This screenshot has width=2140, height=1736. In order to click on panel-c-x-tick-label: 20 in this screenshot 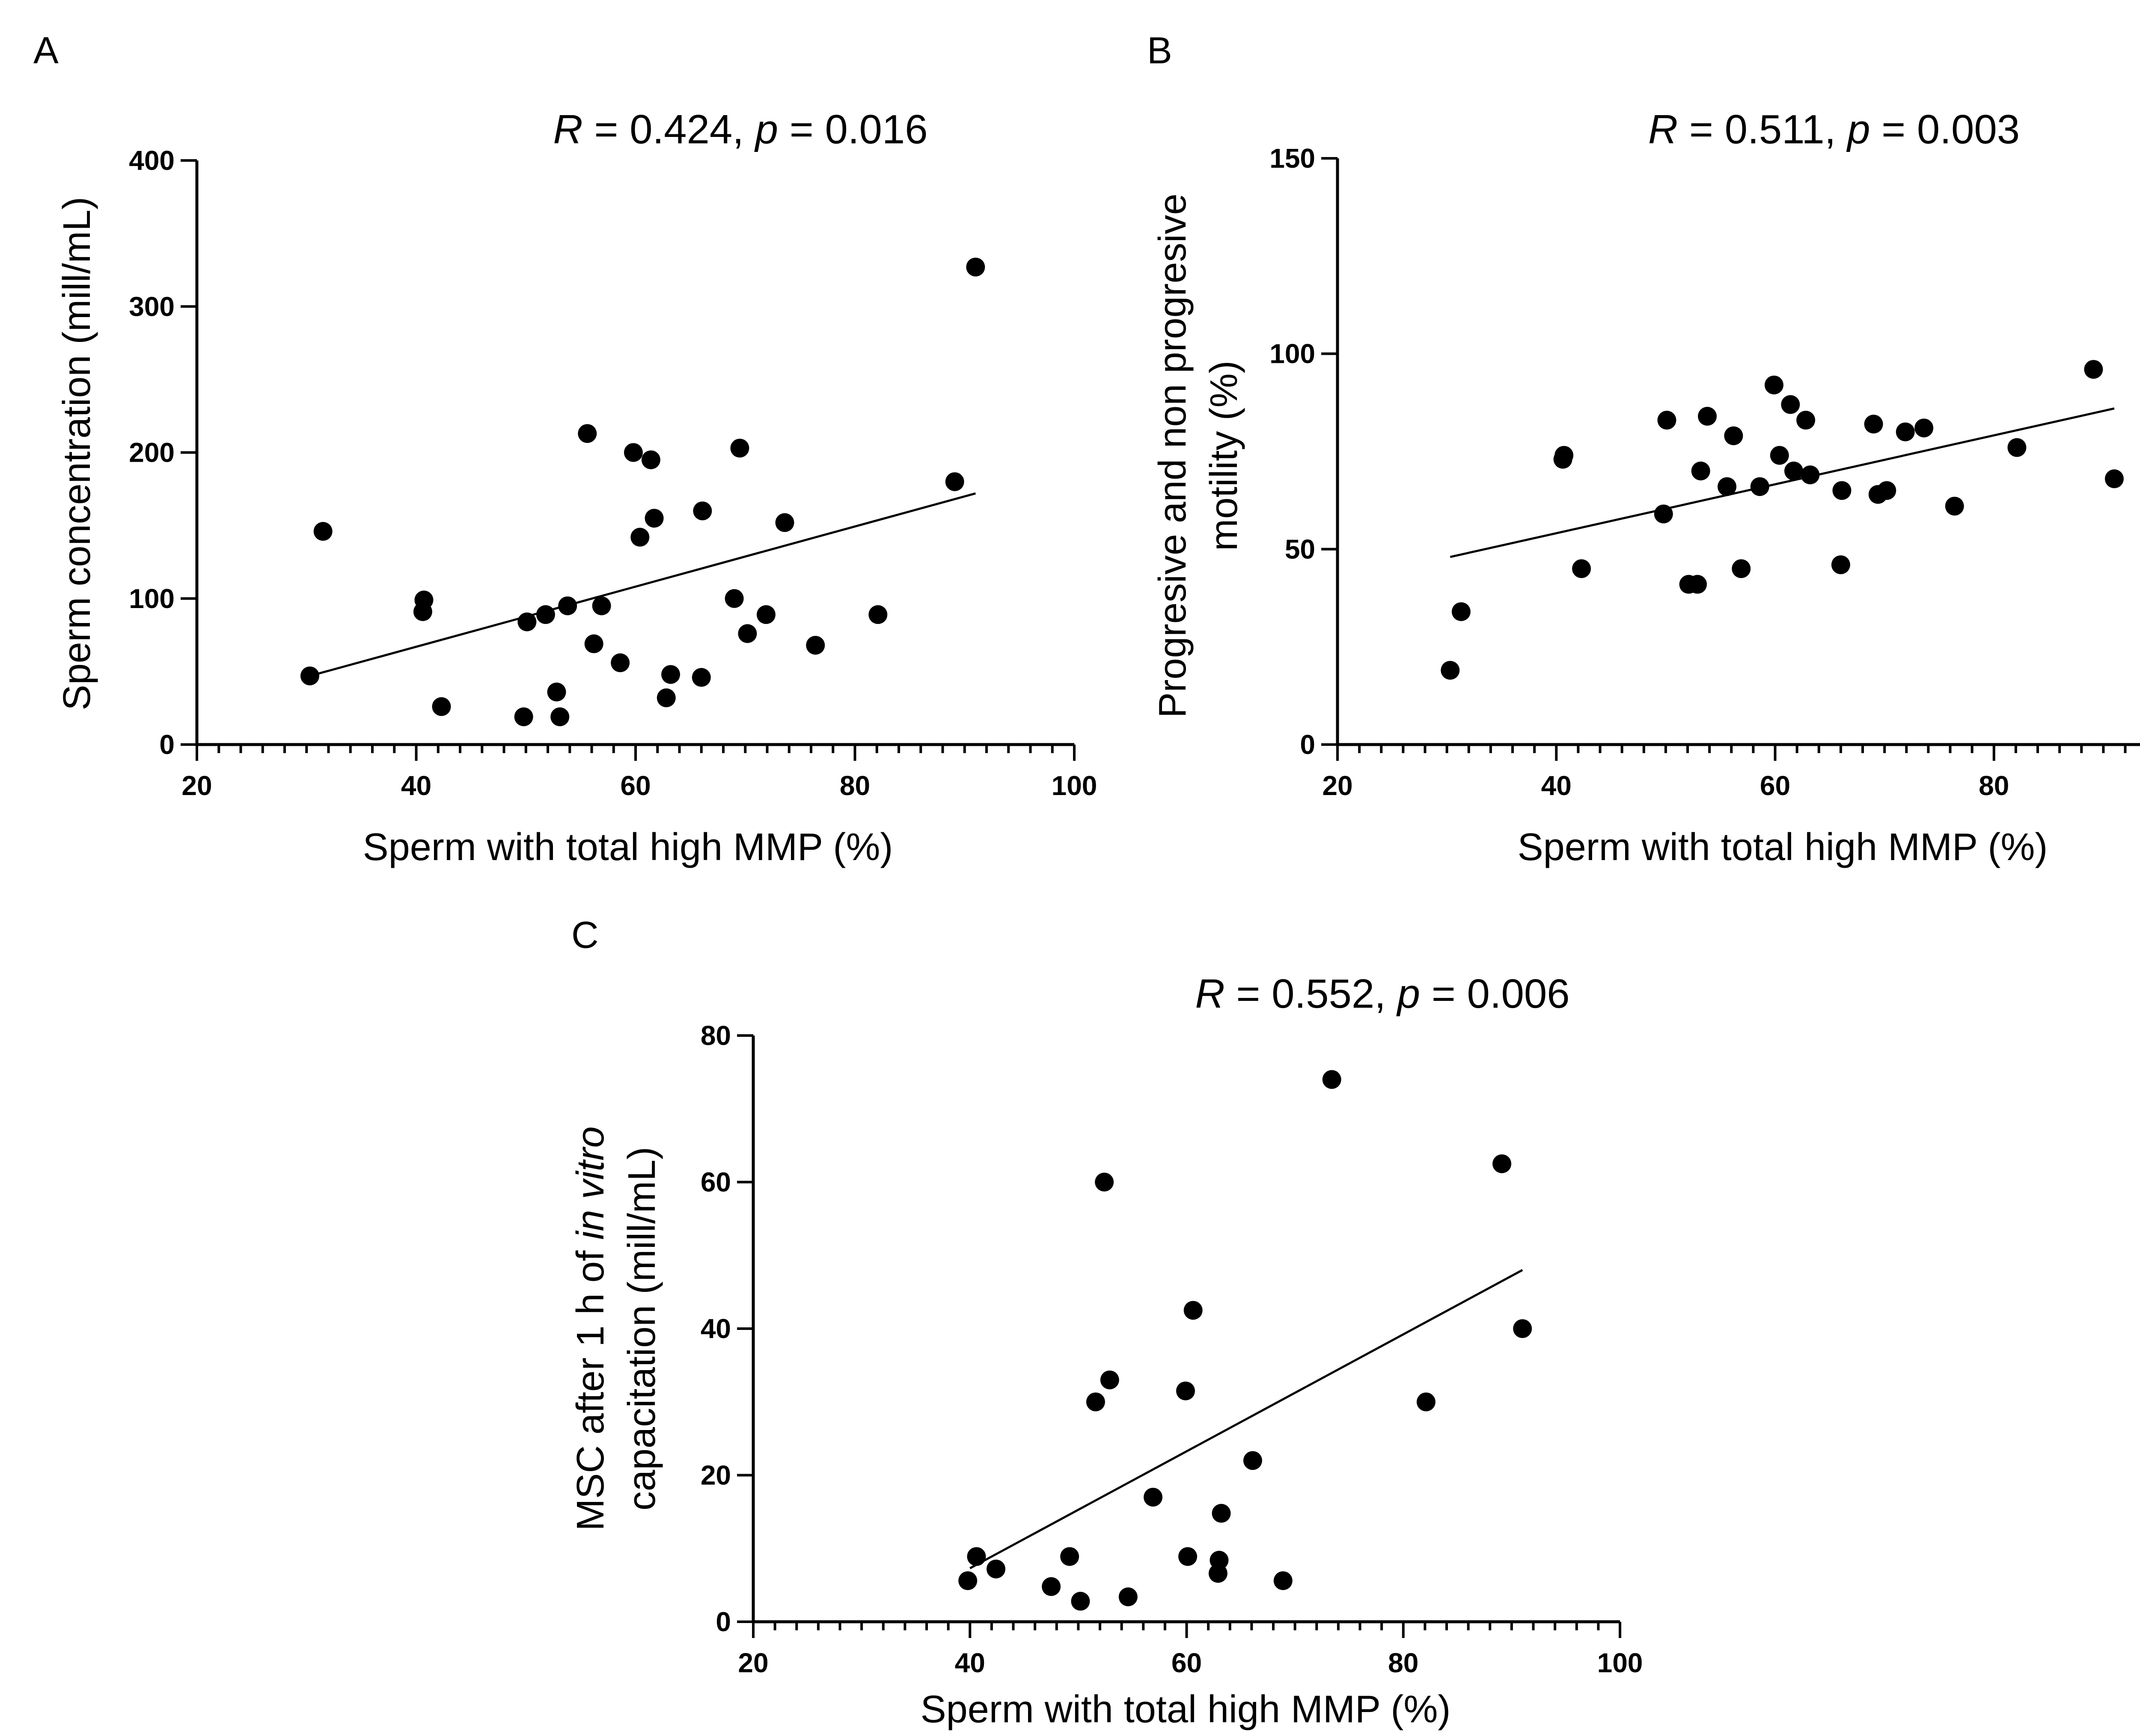, I will do `click(753, 1663)`.